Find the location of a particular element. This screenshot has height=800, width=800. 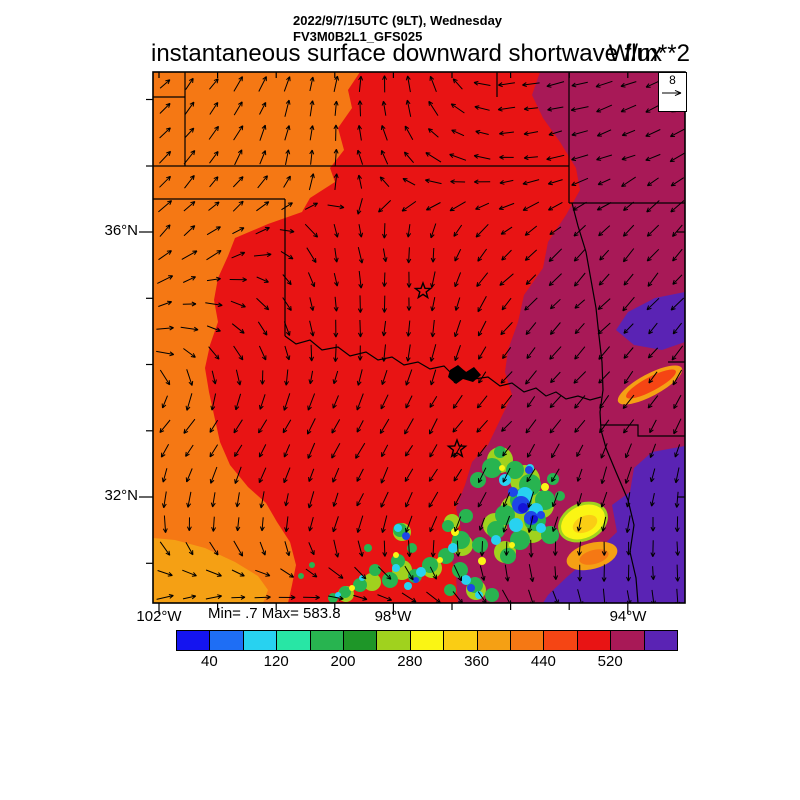

min-max-readout: Min= .7 Max= 583.8 is located at coordinates (274, 613).